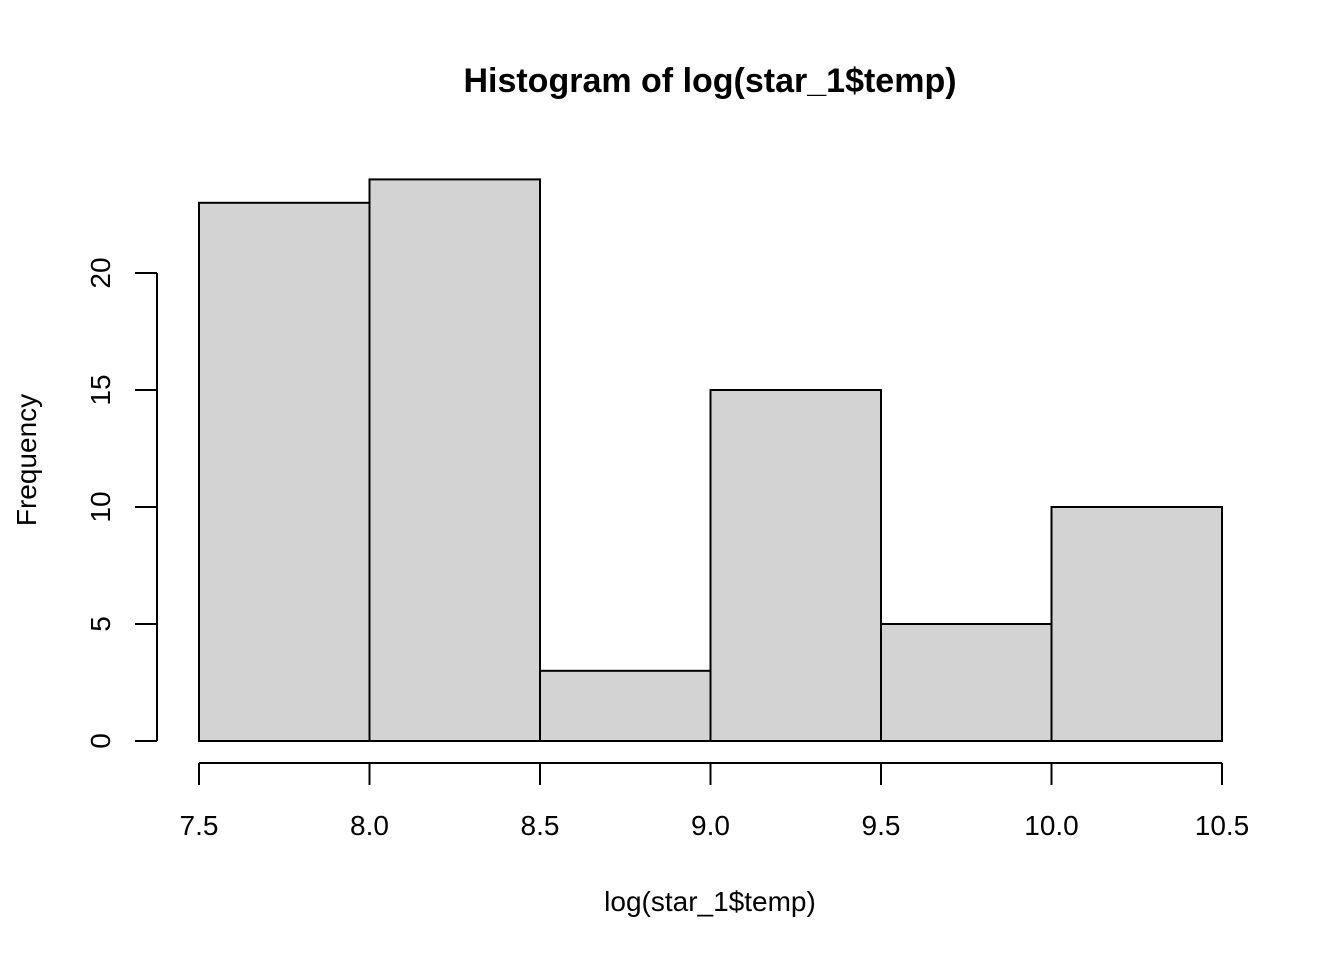 This screenshot has width=1344, height=965. Describe the element at coordinates (100, 624) in the screenshot. I see `y-tick-label: 5` at that location.